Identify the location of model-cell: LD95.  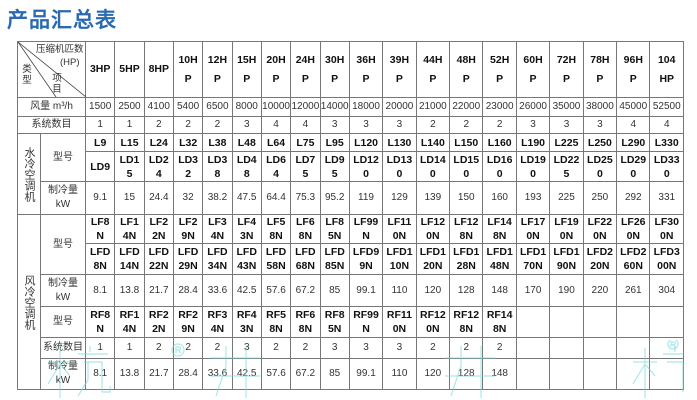
(334, 166).